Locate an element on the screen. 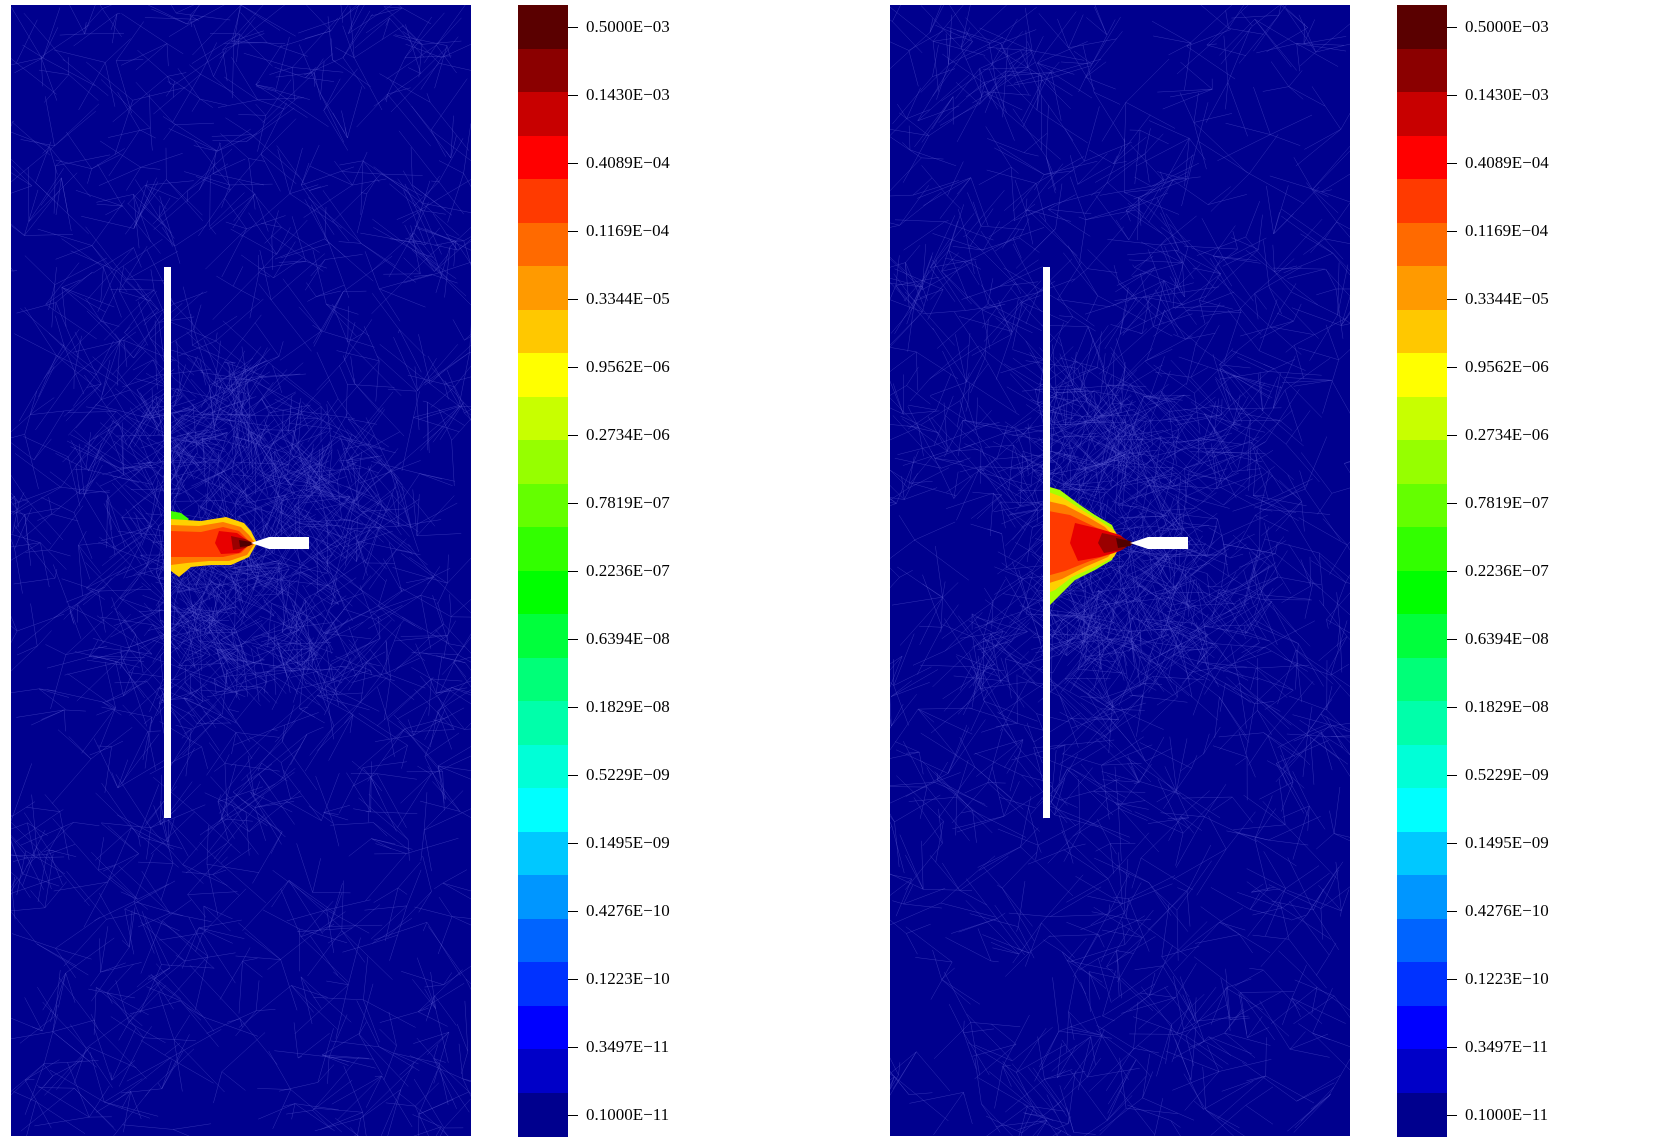 The width and height of the screenshot is (1653, 1137). colorbar-tick-label: 0.5229E−09 is located at coordinates (628, 775).